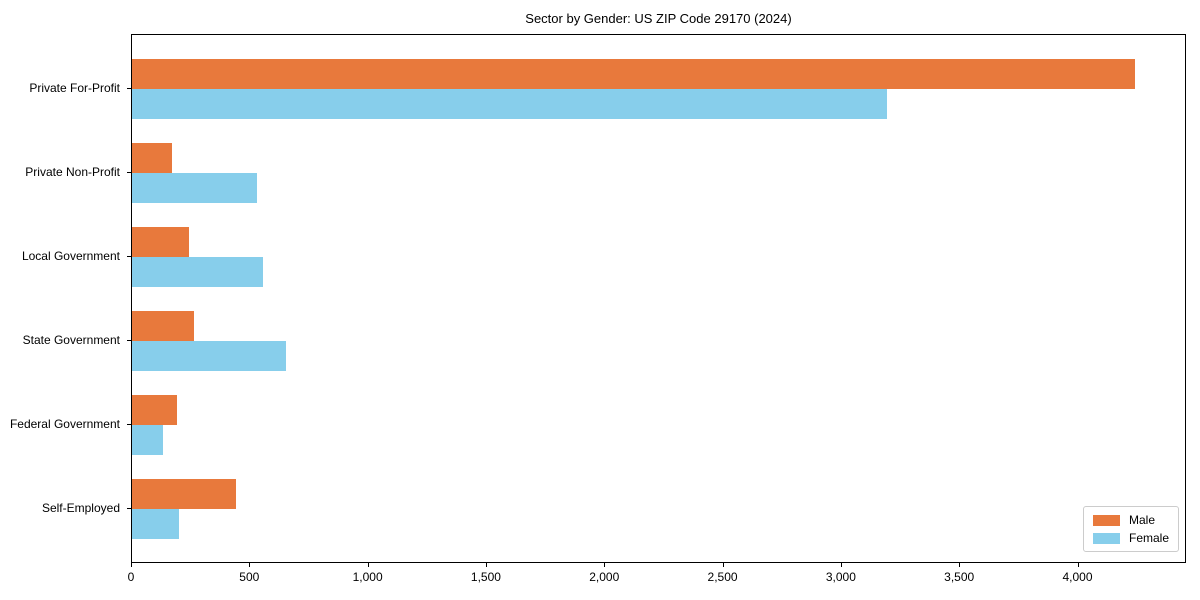 The width and height of the screenshot is (1200, 600). What do you see at coordinates (80, 508) in the screenshot?
I see `ytick-label-self-employed: Self-Employed` at bounding box center [80, 508].